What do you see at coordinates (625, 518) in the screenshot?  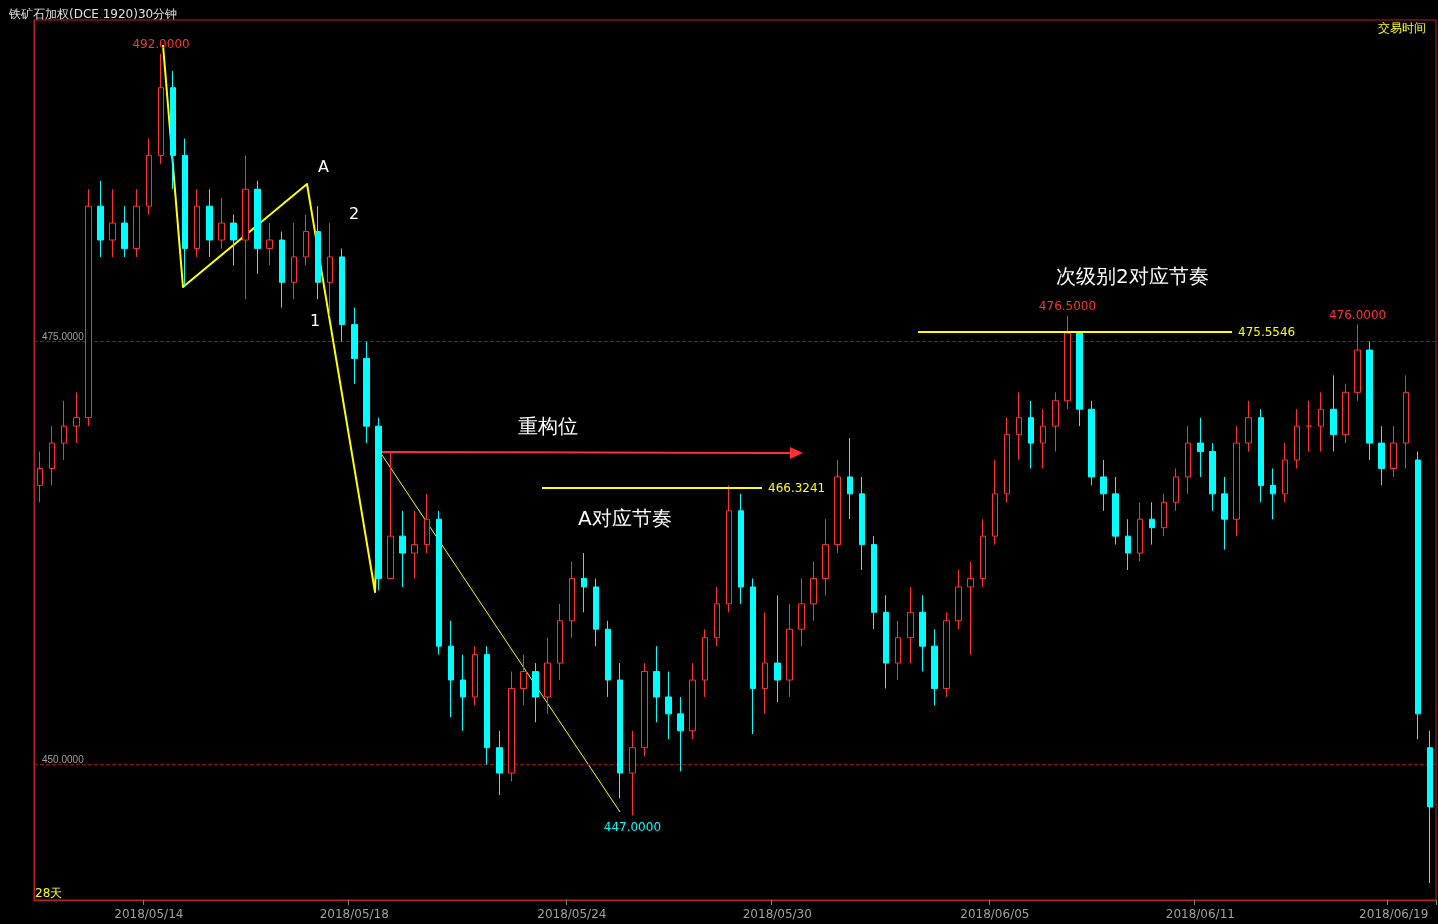 I see `annotation: A对应节奏` at bounding box center [625, 518].